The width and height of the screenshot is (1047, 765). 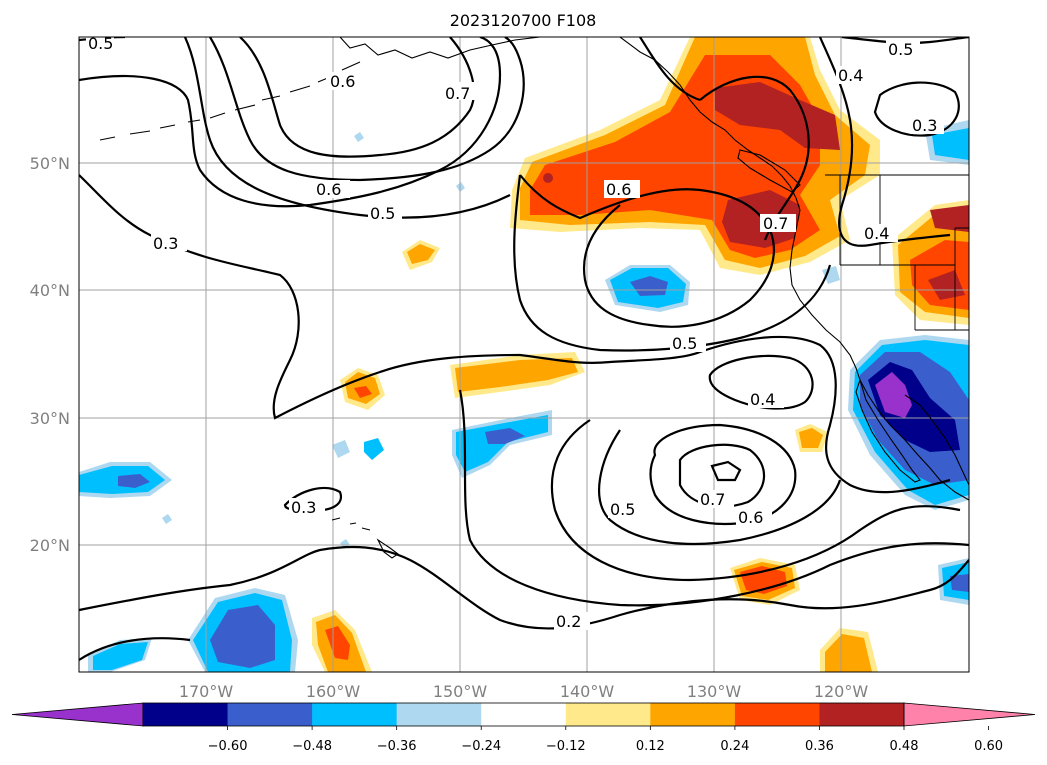 I want to click on contour-0.5-central, so click(x=672, y=263).